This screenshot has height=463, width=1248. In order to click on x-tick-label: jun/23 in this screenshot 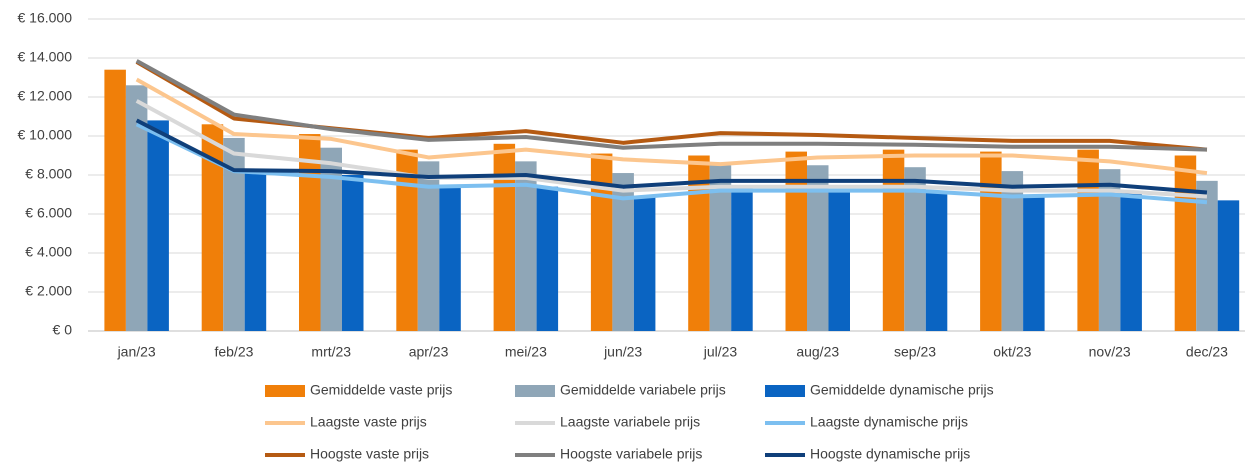, I will do `click(622, 352)`.